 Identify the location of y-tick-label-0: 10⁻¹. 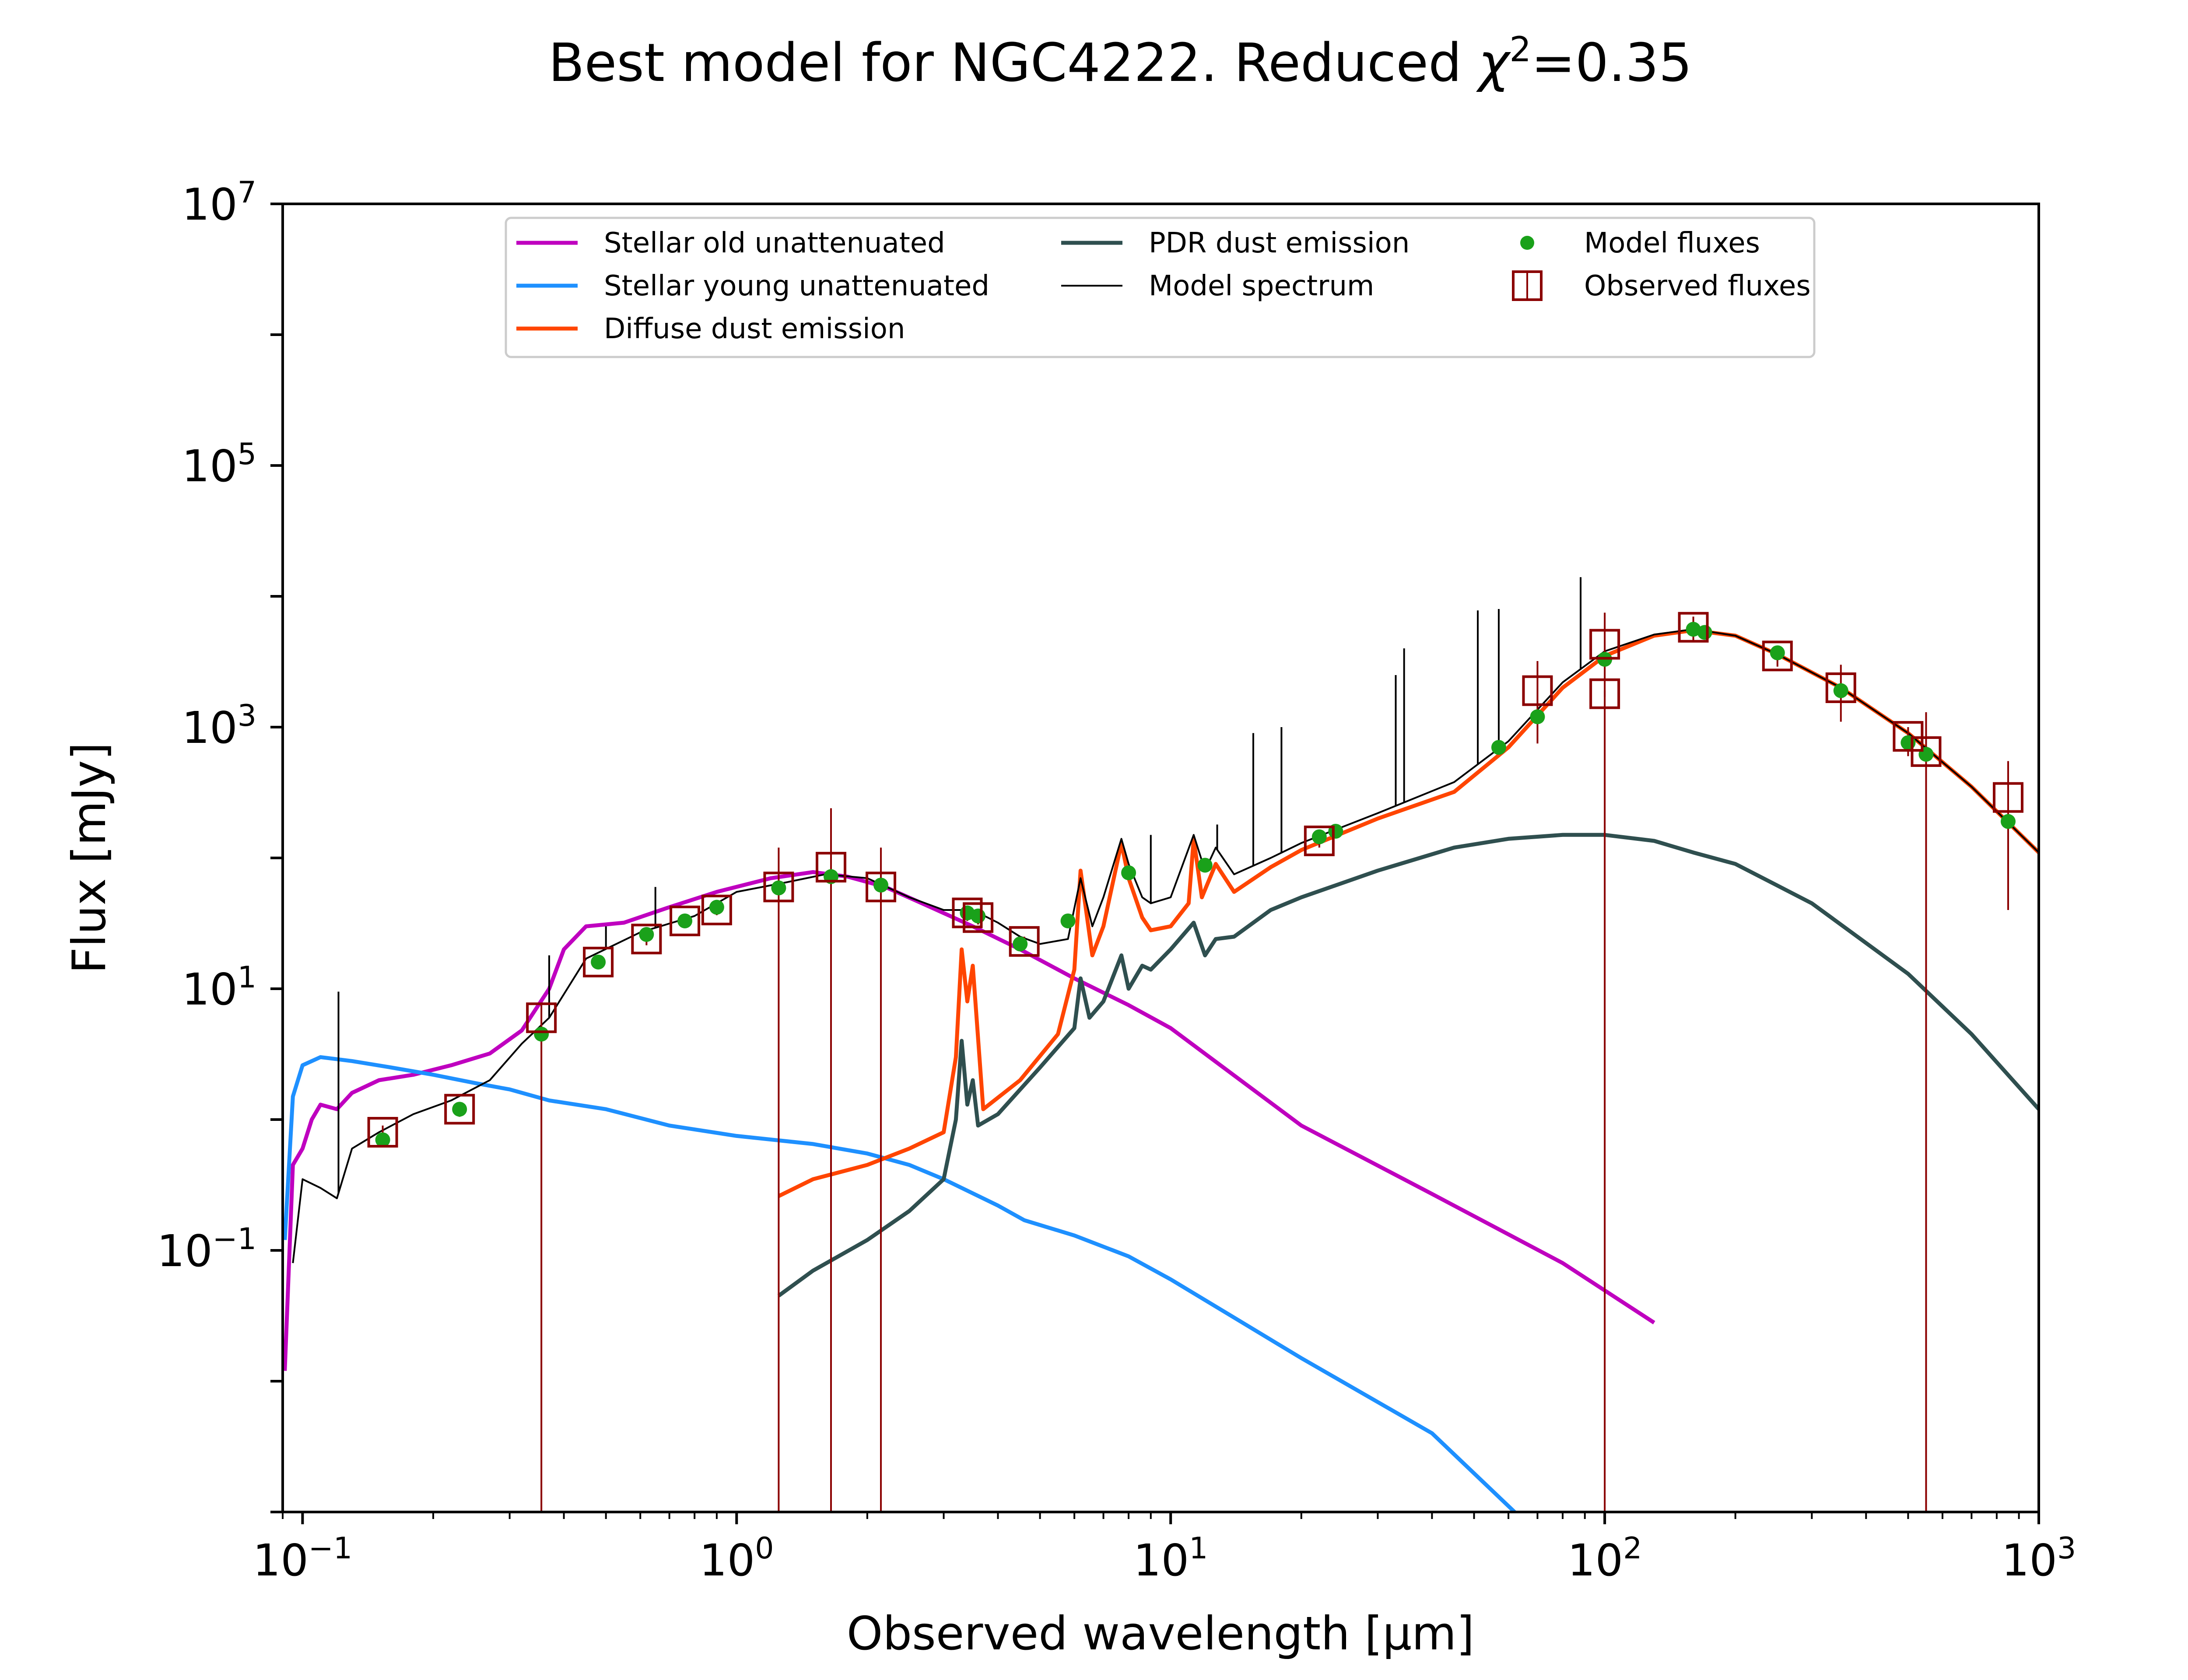
(207, 1249).